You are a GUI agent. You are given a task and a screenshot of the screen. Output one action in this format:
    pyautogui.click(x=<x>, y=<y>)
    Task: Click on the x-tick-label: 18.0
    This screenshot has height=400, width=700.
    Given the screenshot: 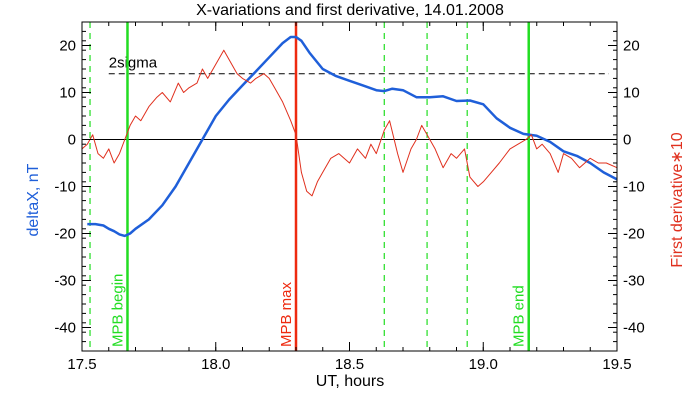 What is the action you would take?
    pyautogui.click(x=215, y=364)
    